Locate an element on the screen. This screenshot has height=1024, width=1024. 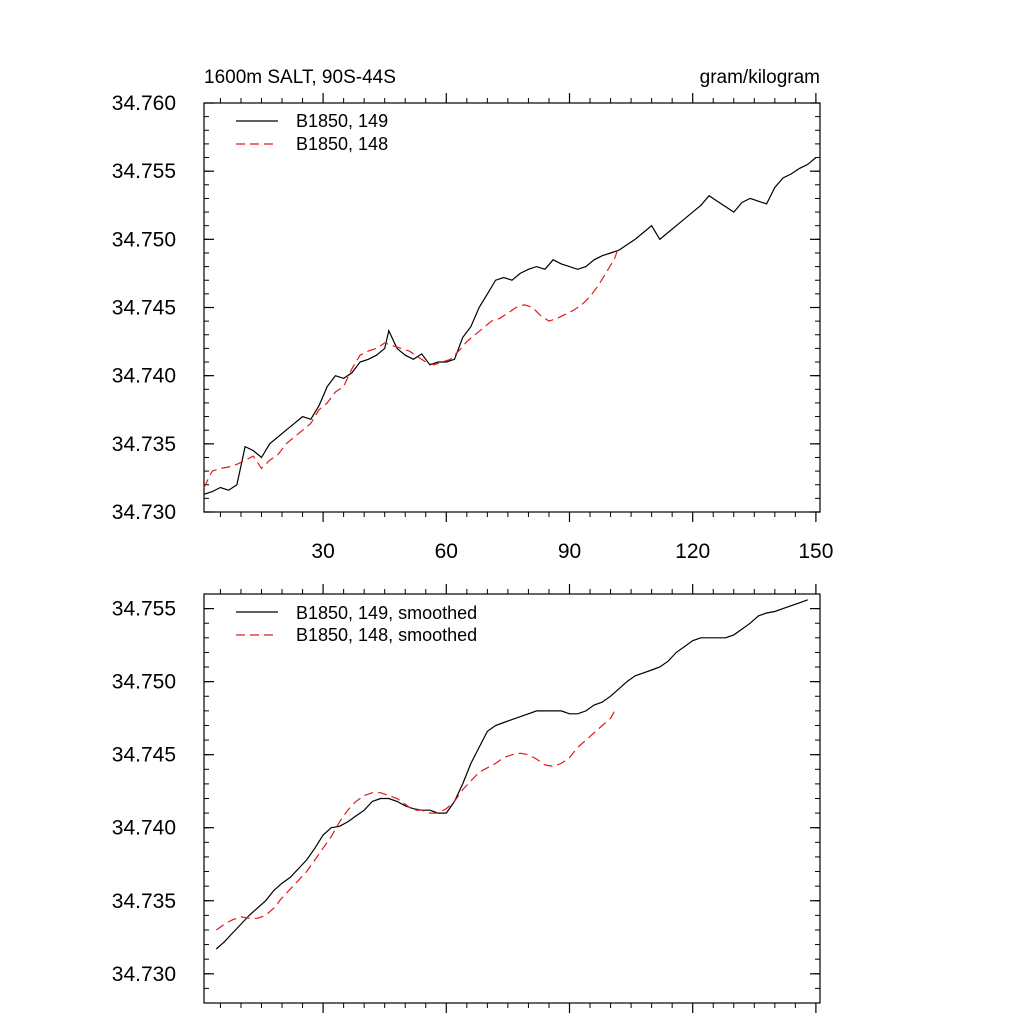
legend-label: B1850, 149 is located at coordinates (342, 121).